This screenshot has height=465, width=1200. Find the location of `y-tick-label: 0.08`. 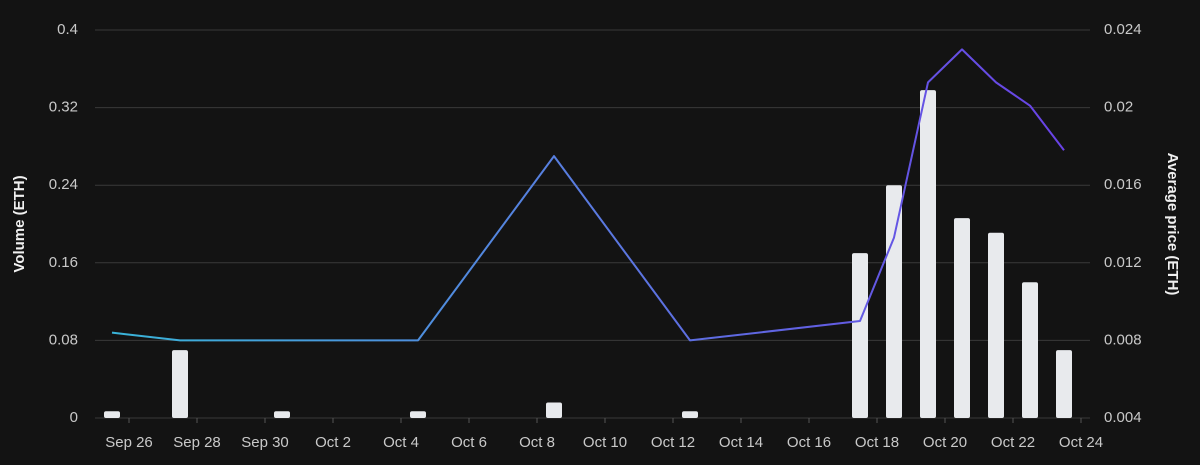

y-tick-label: 0.08 is located at coordinates (63, 339).